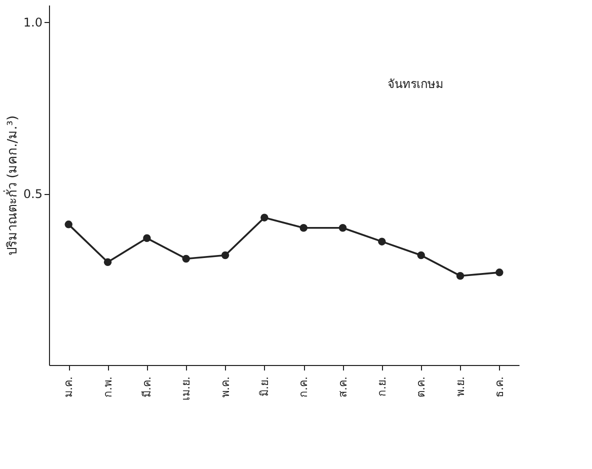 This screenshot has height=469, width=592. What do you see at coordinates (69, 387) in the screenshot?
I see `x-tick-label: ม.ค.` at bounding box center [69, 387].